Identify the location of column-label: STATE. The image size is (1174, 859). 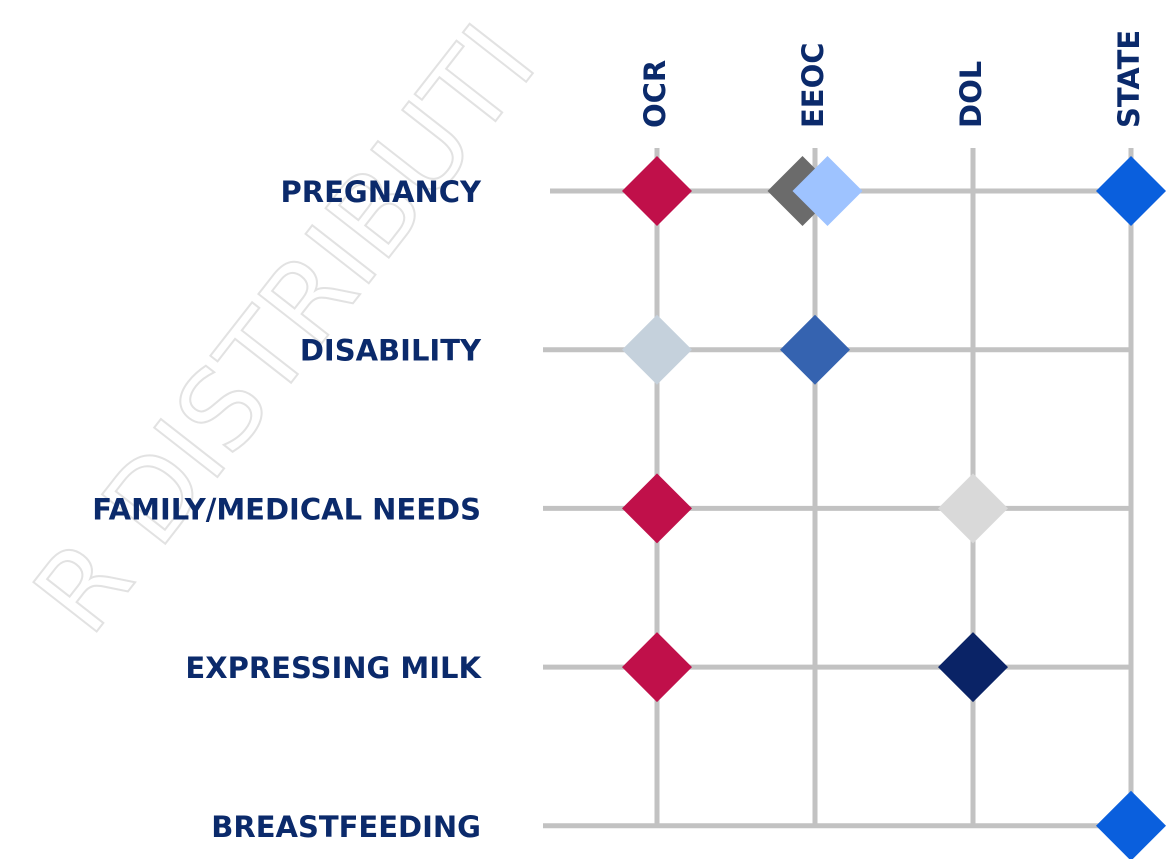
(1129, 79).